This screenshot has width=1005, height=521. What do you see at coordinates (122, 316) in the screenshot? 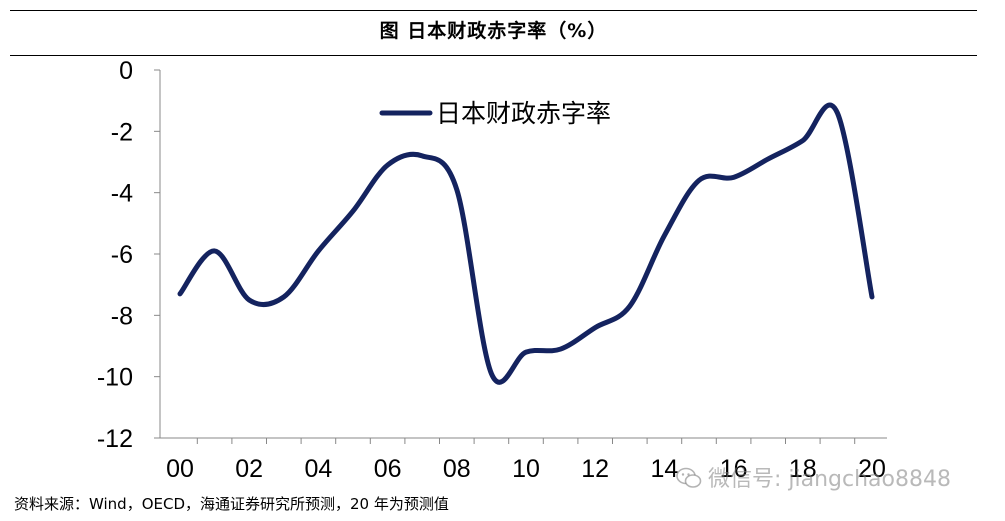
I see `y-tick-label: -8` at bounding box center [122, 316].